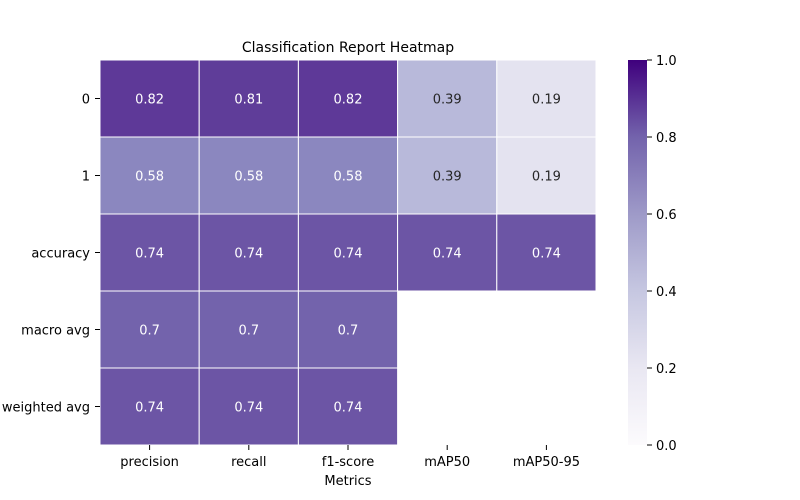  What do you see at coordinates (637, 252) in the screenshot?
I see `colorbar-gradient` at bounding box center [637, 252].